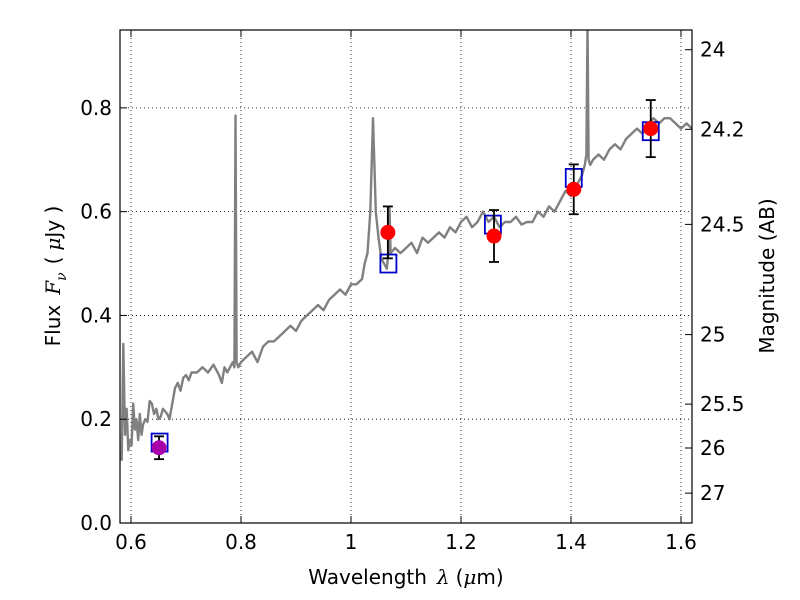 The image size is (800, 600). I want to click on y-tick-label: 0.4, so click(96, 315).